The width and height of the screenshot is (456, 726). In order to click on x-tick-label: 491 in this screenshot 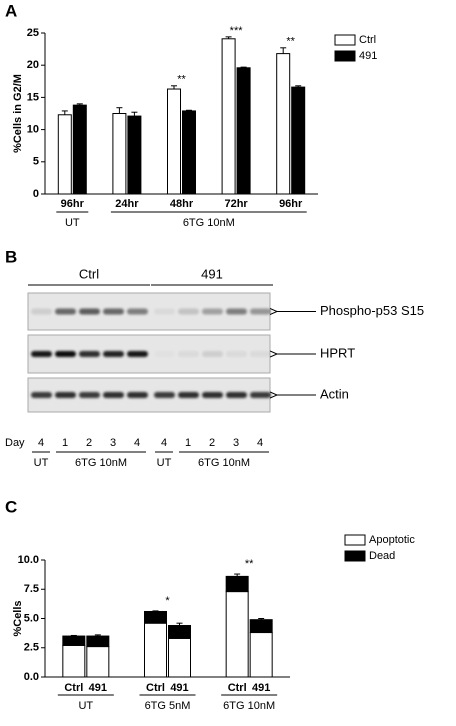, I will do `click(98, 688)`.